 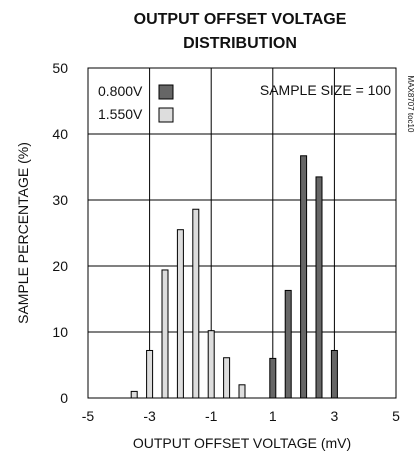 I want to click on legend-label-0800v: 0.800V, so click(x=120, y=91).